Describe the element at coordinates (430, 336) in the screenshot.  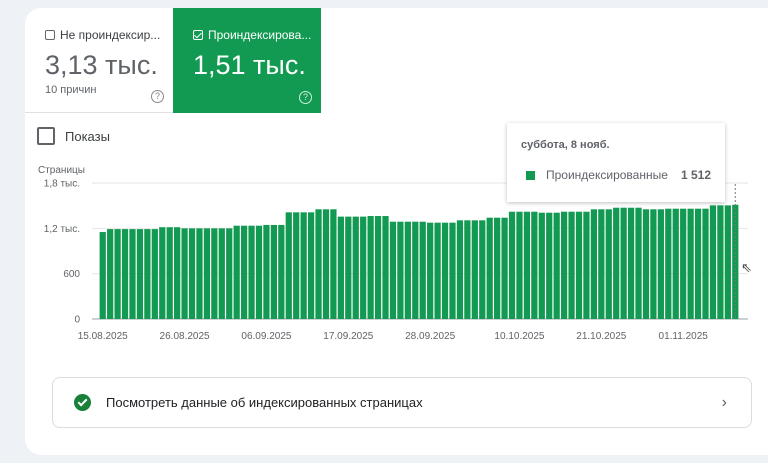
I see `x-tick-label: 28.09.2025` at that location.